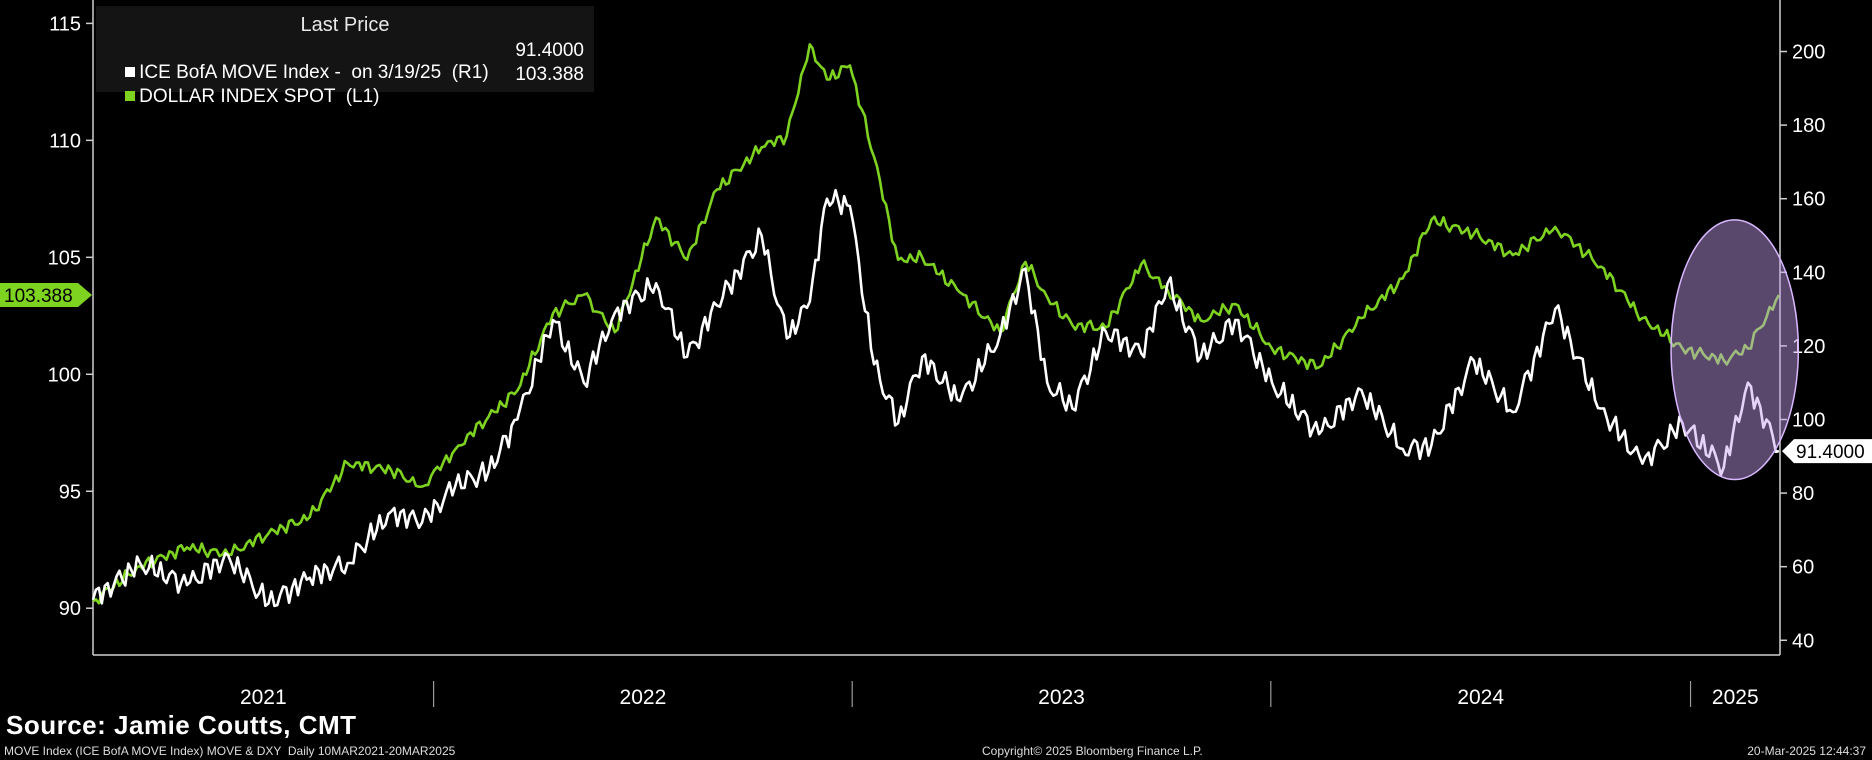  What do you see at coordinates (130, 72) in the screenshot?
I see `move-swatch-icon` at bounding box center [130, 72].